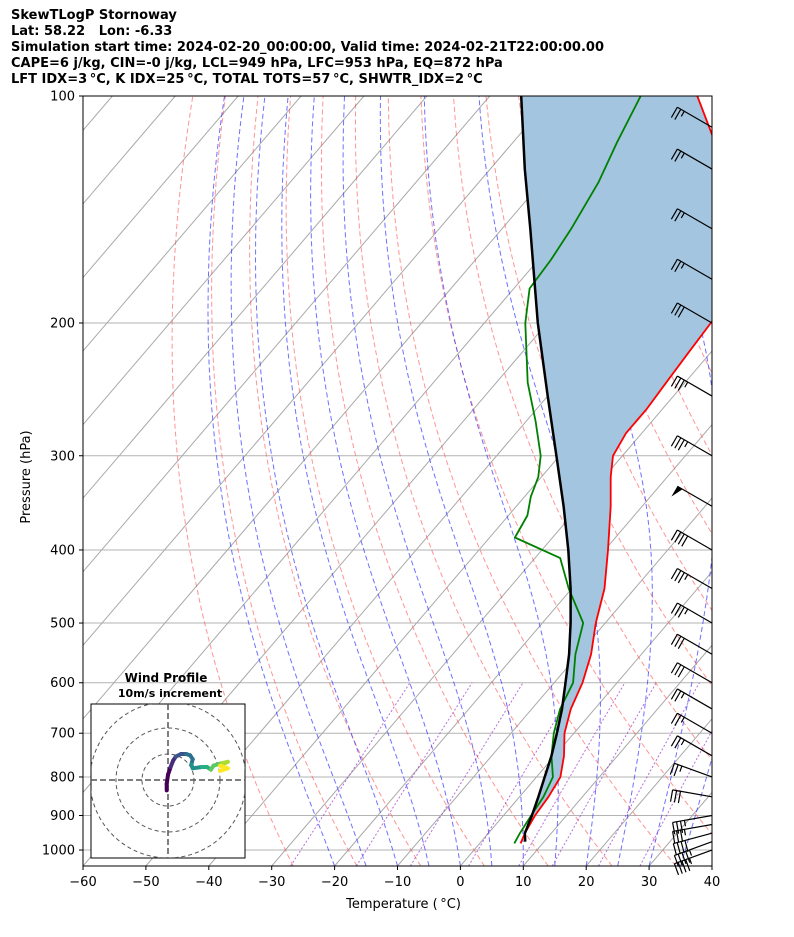  I want to click on y-axis-label: Pressure (hPa), so click(26, 476).